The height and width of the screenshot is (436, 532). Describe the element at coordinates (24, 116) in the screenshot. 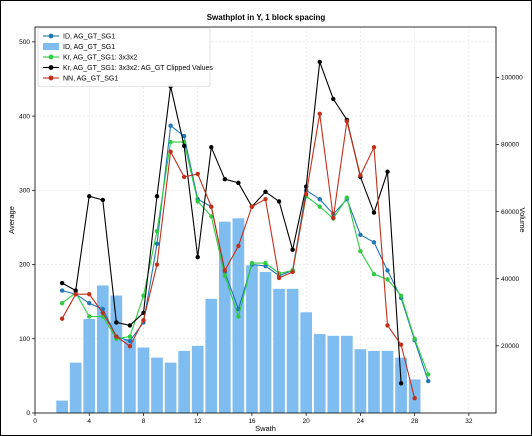

I see `y-tick-label: 400` at that location.